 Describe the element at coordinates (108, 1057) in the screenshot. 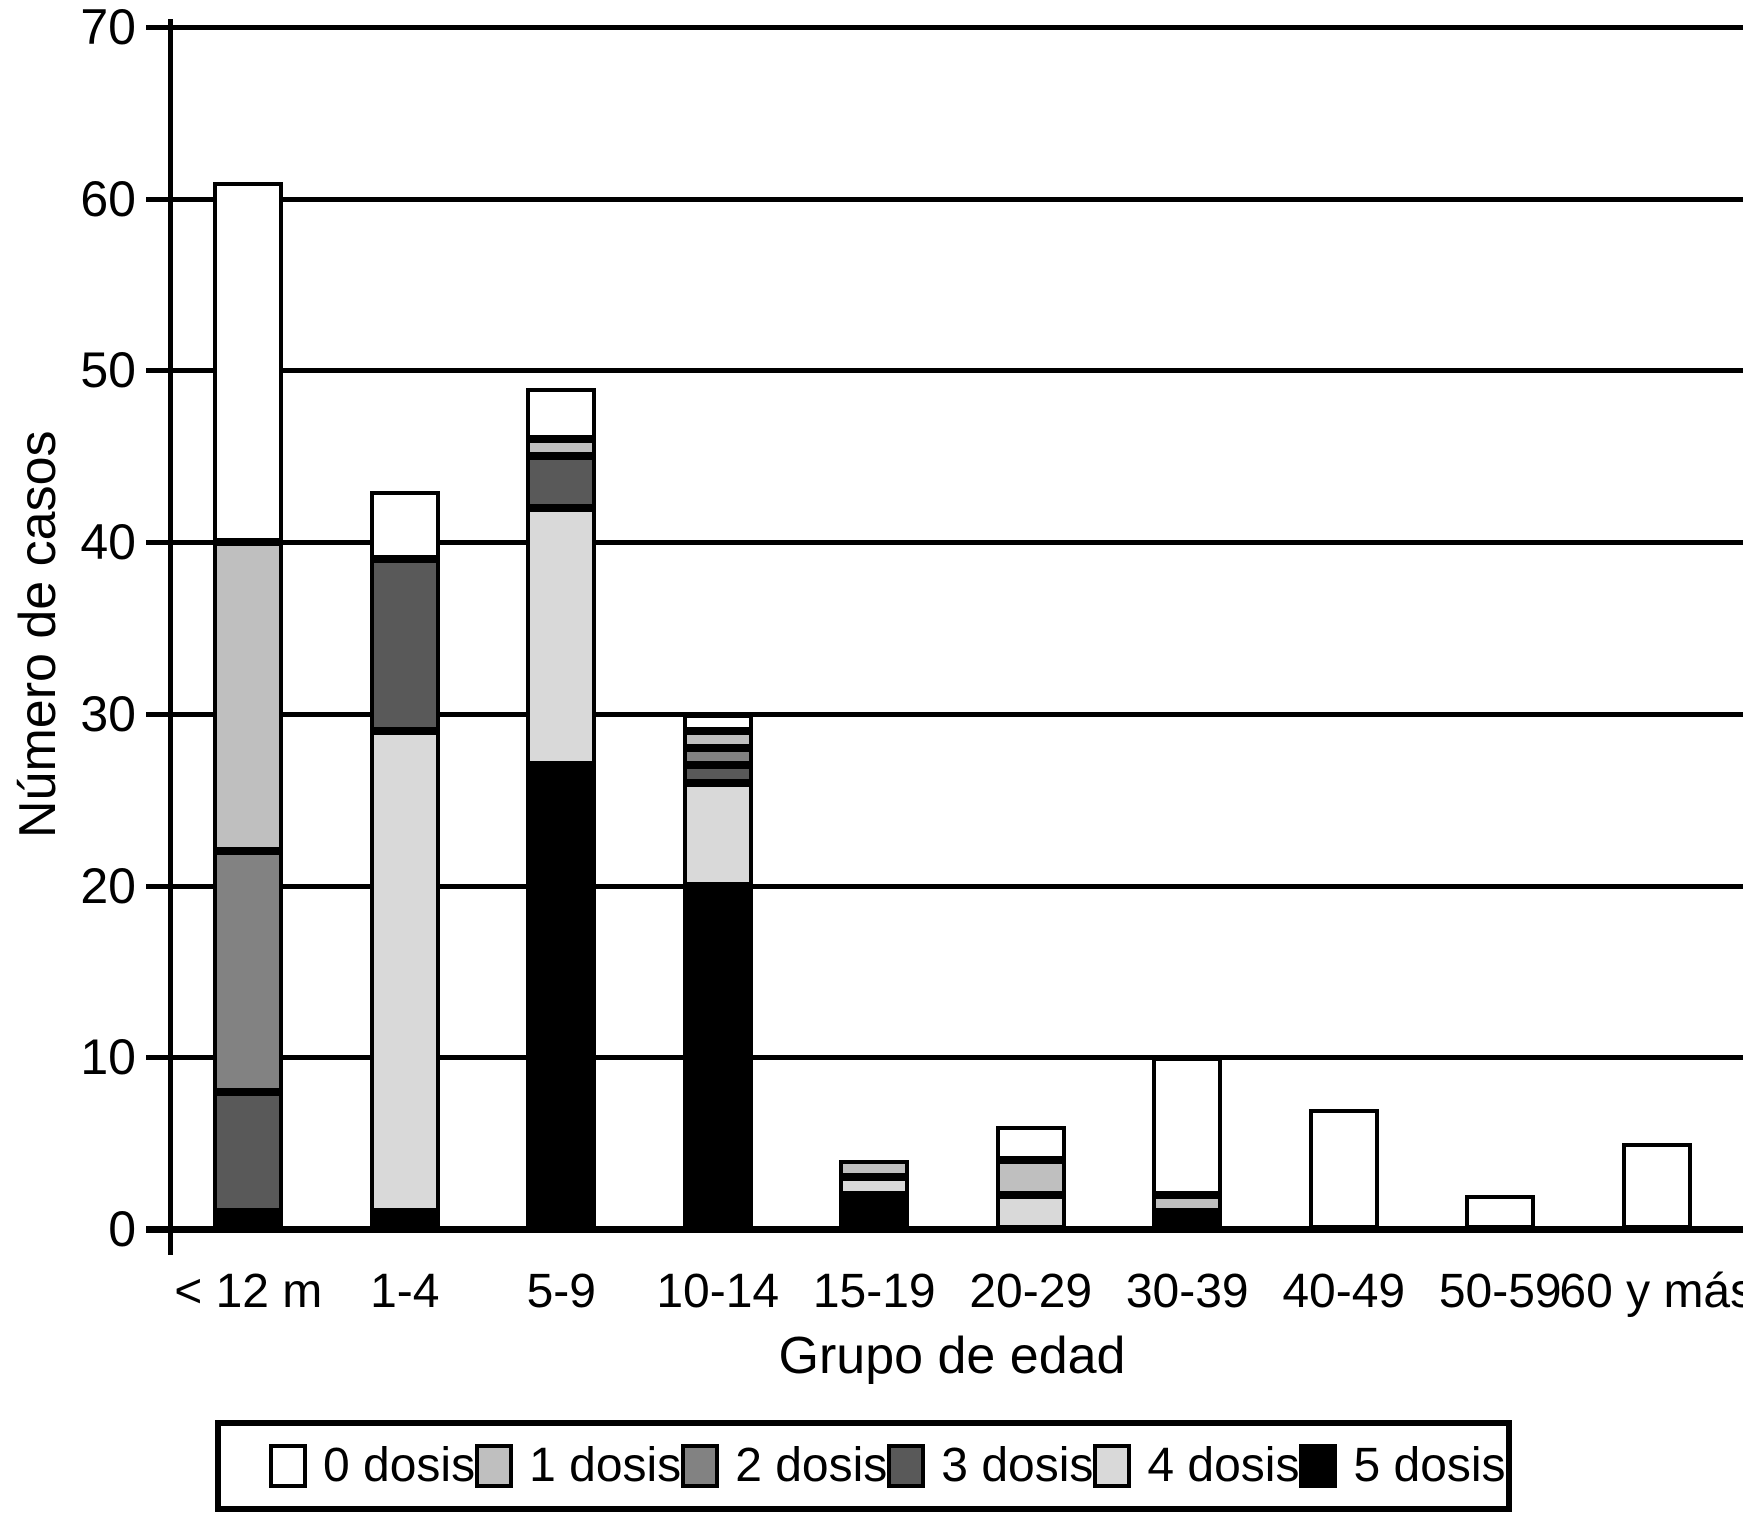

I see `y-tick-label: 10` at that location.